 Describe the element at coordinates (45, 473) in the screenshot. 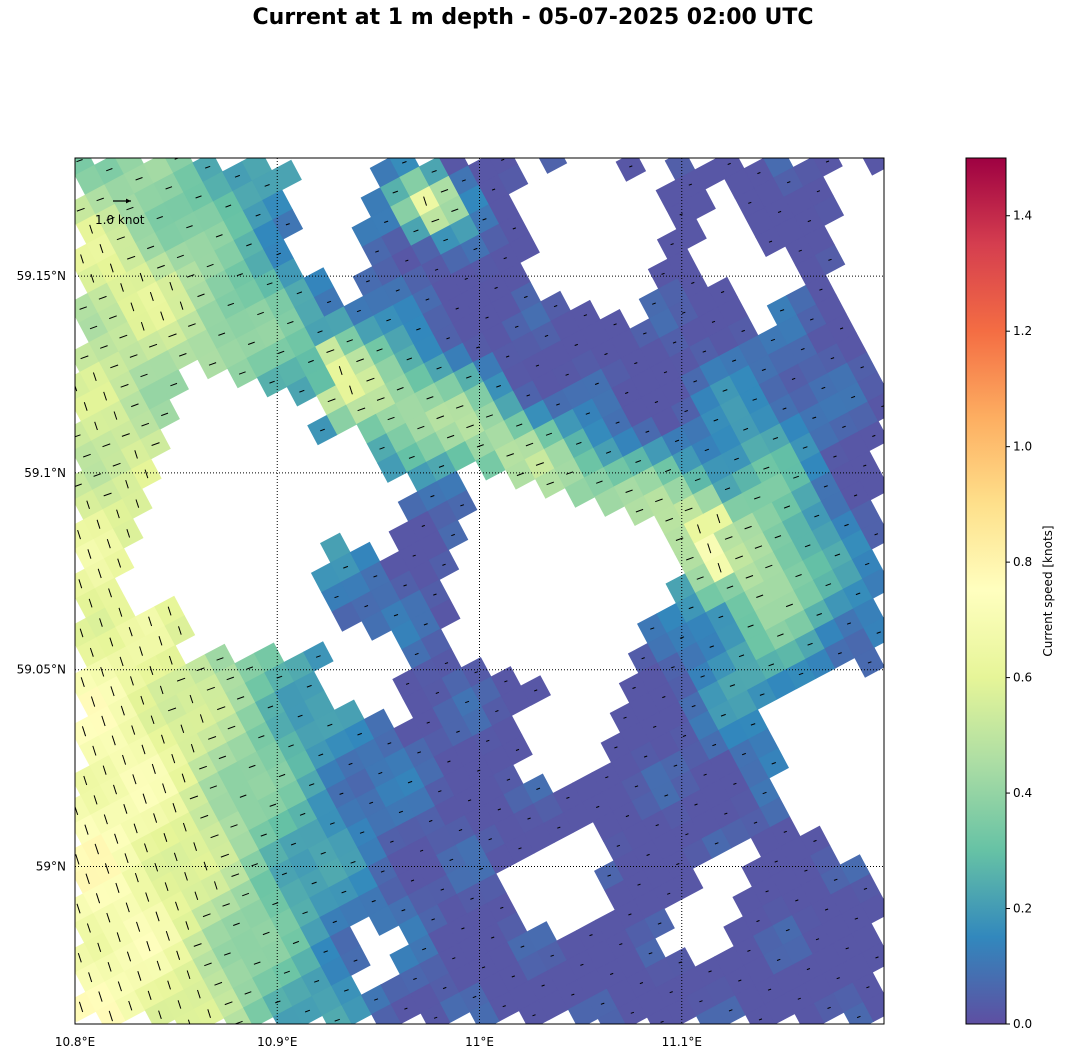

I see `lat-tick-label: 59.1°N` at that location.